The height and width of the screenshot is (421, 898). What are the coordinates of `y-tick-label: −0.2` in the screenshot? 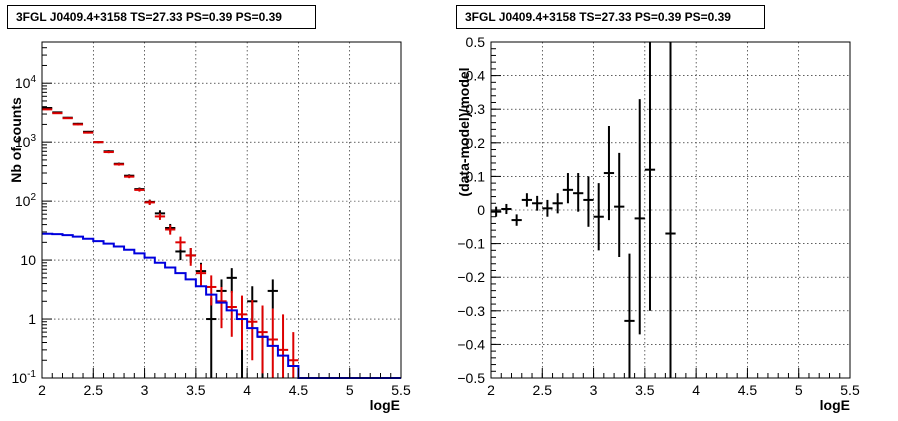 It's located at (471, 277).